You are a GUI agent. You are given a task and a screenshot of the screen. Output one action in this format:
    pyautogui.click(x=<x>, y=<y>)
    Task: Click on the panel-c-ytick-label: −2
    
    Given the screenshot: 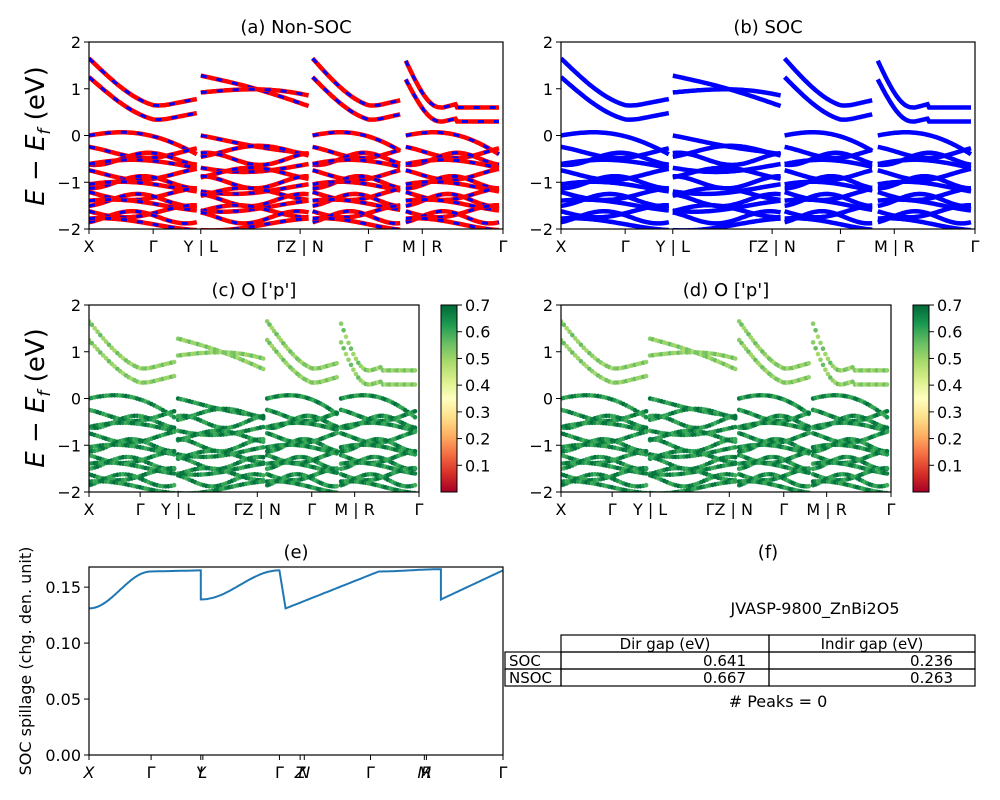 What is the action you would take?
    pyautogui.click(x=69, y=492)
    